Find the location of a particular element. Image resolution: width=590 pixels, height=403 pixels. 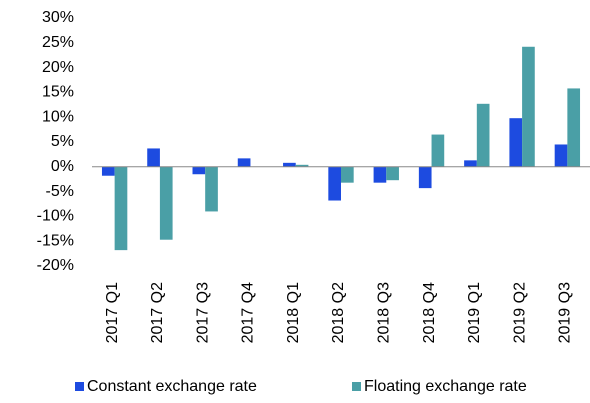

y-tick-label: 20% is located at coordinates (58, 67).